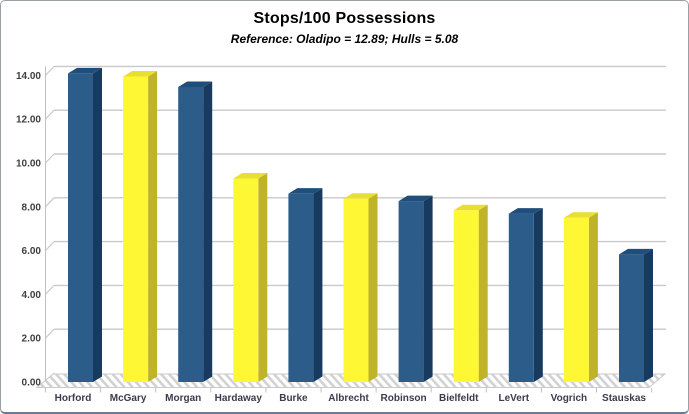  I want to click on y-tick-label: 8.00, so click(32, 207).